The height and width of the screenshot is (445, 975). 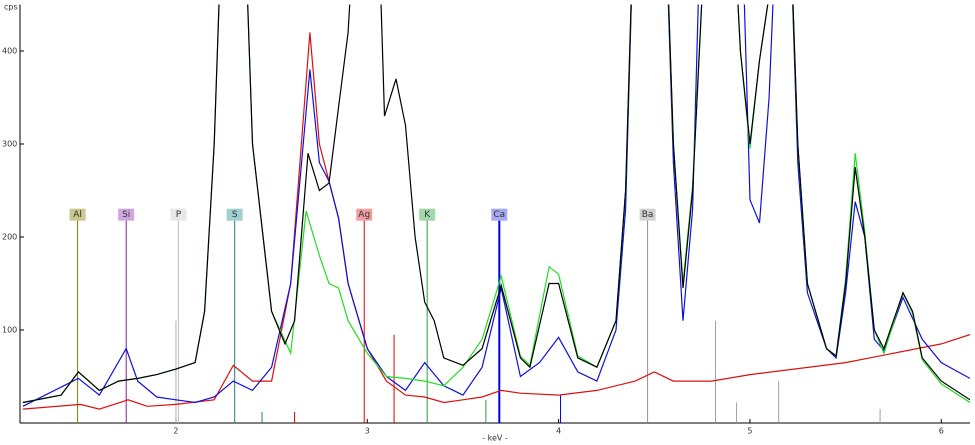 I want to click on y-tick-label: 300, so click(x=9, y=144).